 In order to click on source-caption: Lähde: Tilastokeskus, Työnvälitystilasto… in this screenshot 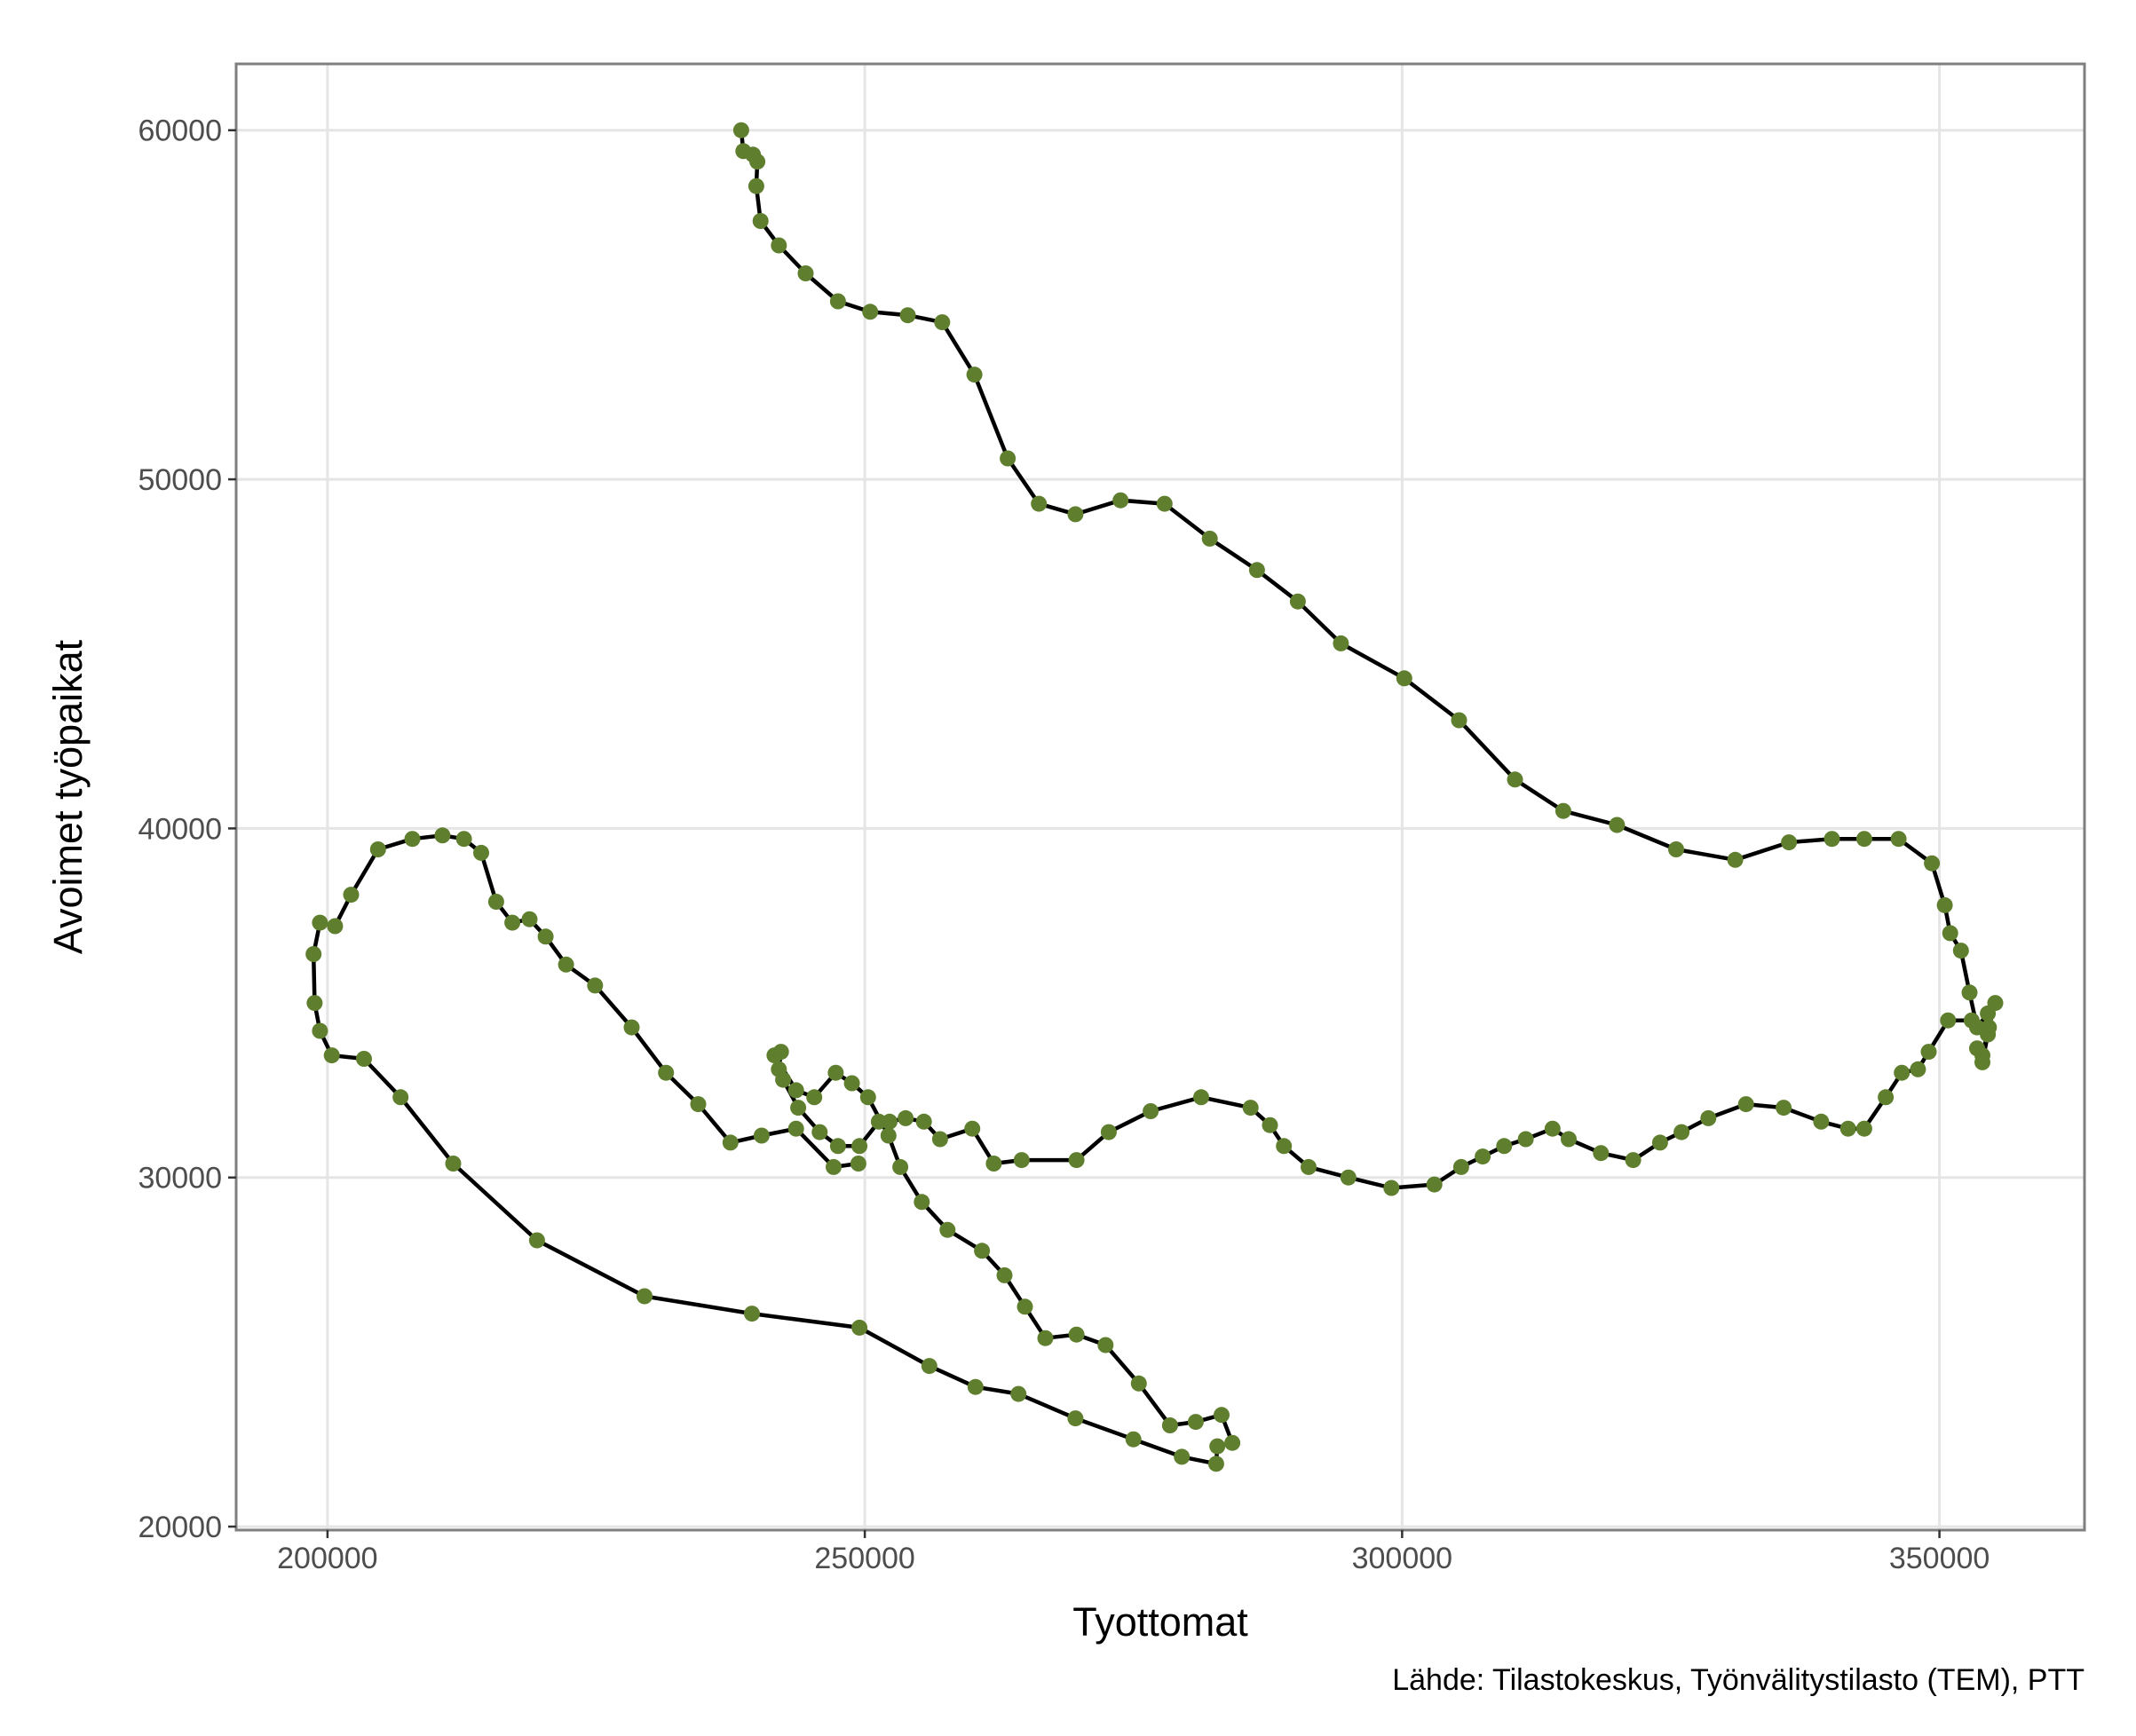, I will do `click(1738, 1680)`.